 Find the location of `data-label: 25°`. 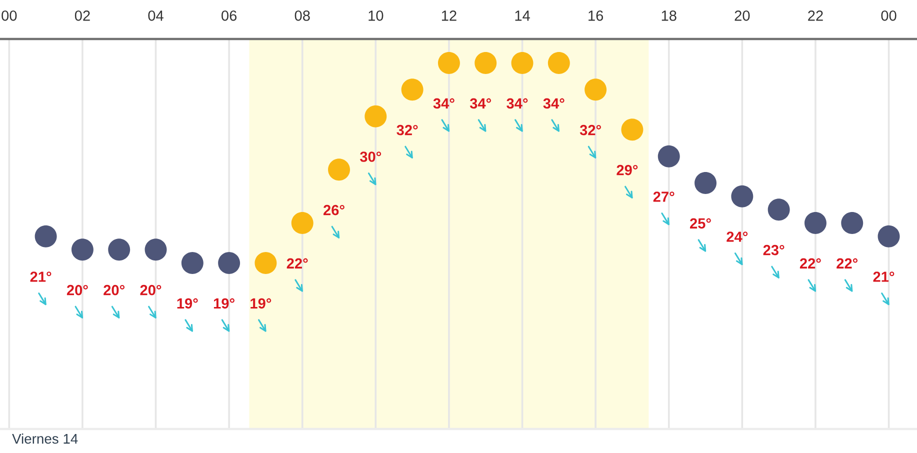

data-label: 25° is located at coordinates (700, 223).